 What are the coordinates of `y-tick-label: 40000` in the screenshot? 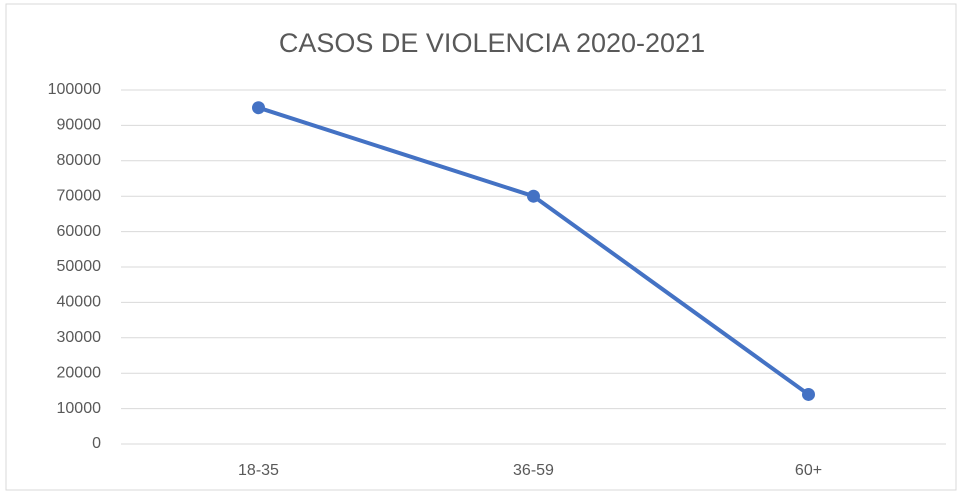 It's located at (79, 302).